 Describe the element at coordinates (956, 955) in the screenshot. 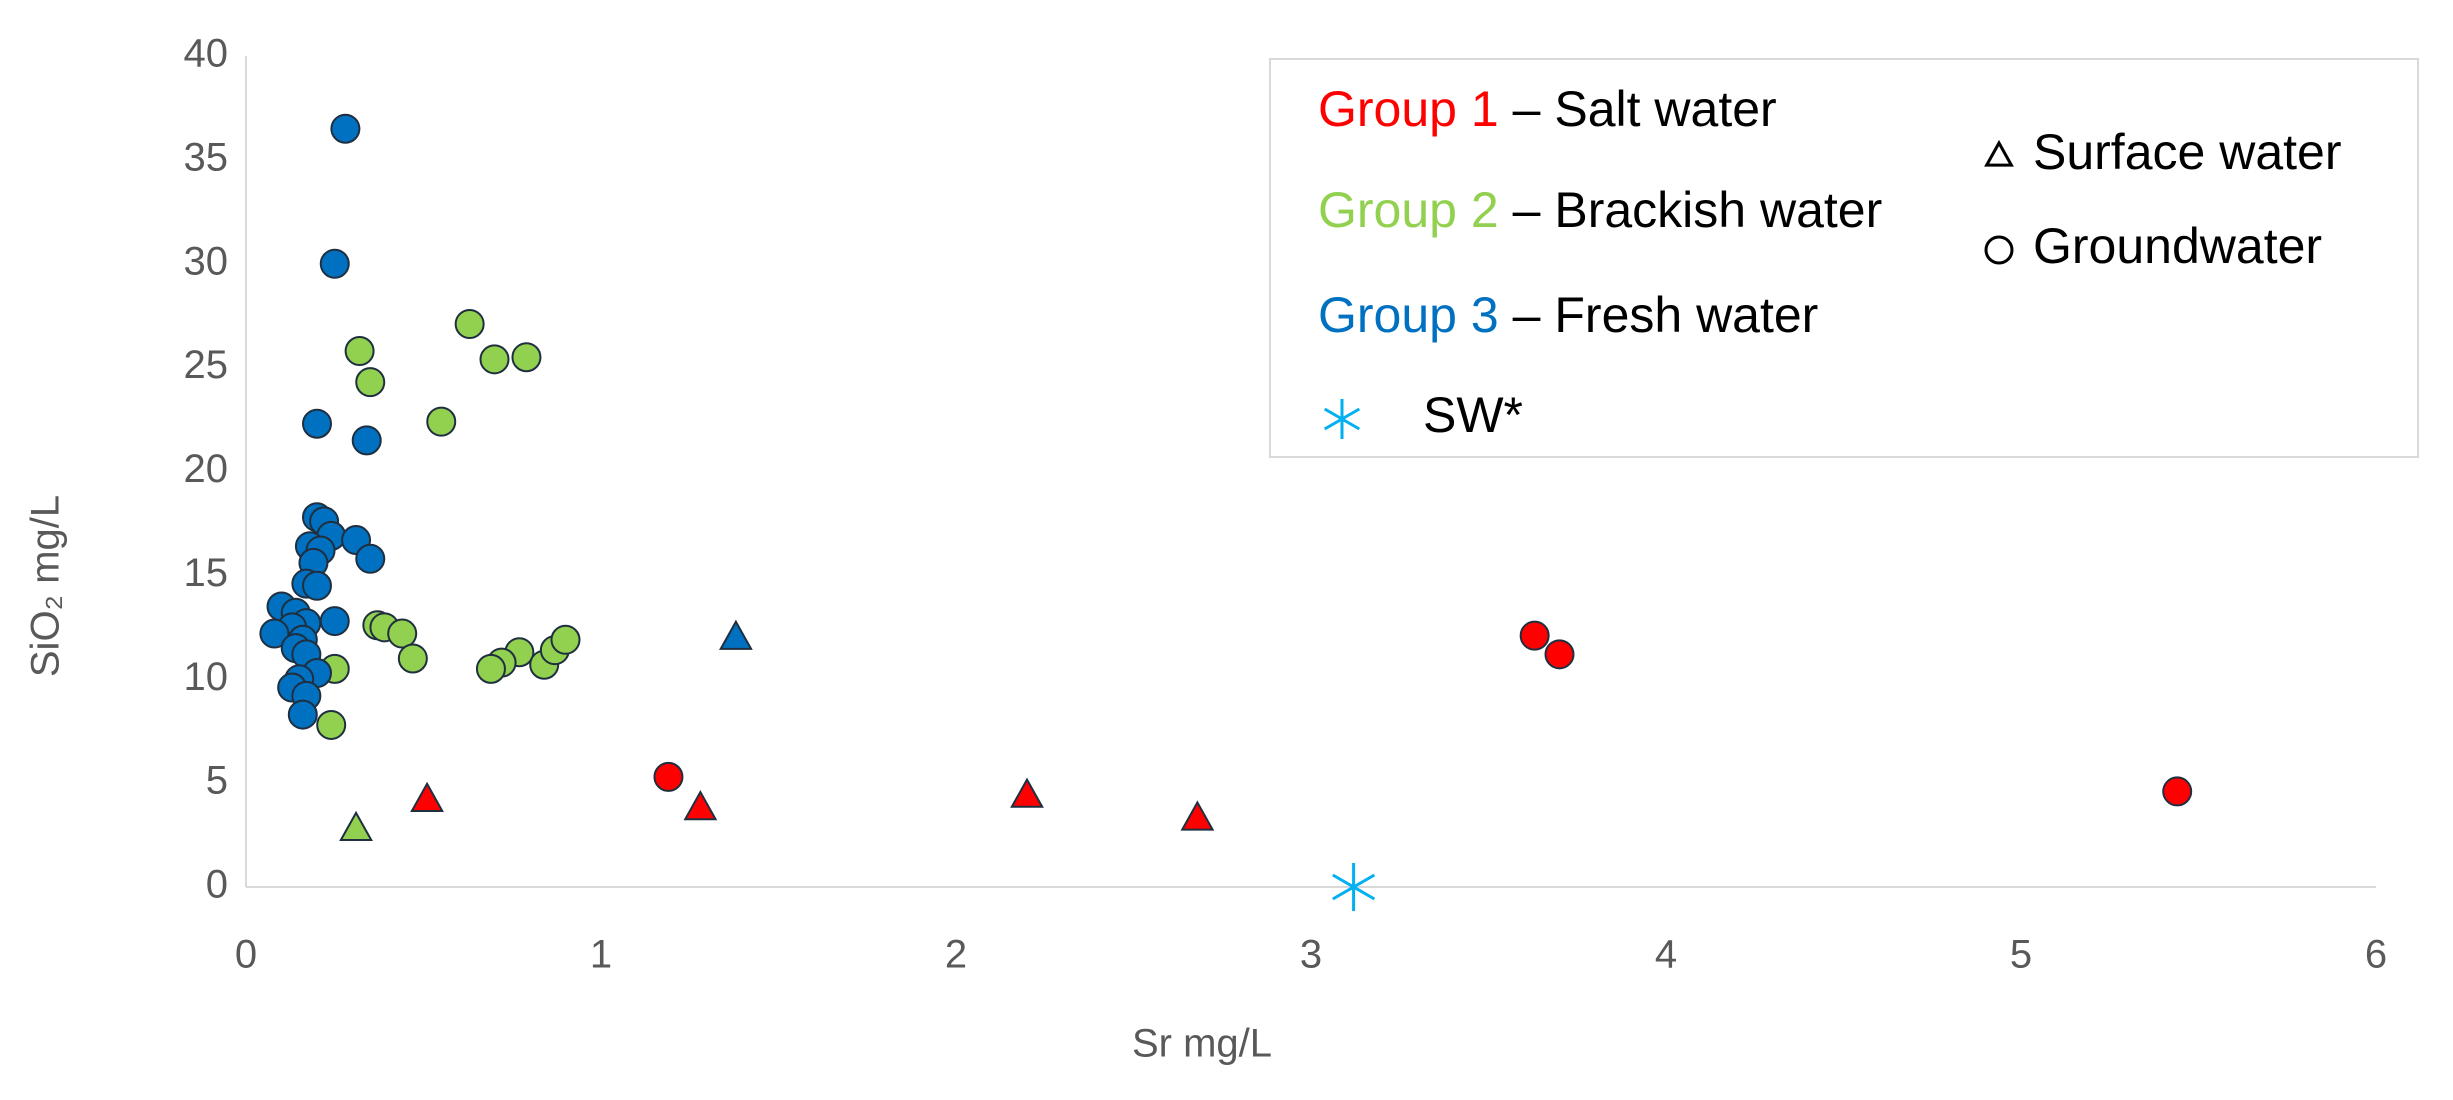

I see `x-tick-label: 2` at that location.